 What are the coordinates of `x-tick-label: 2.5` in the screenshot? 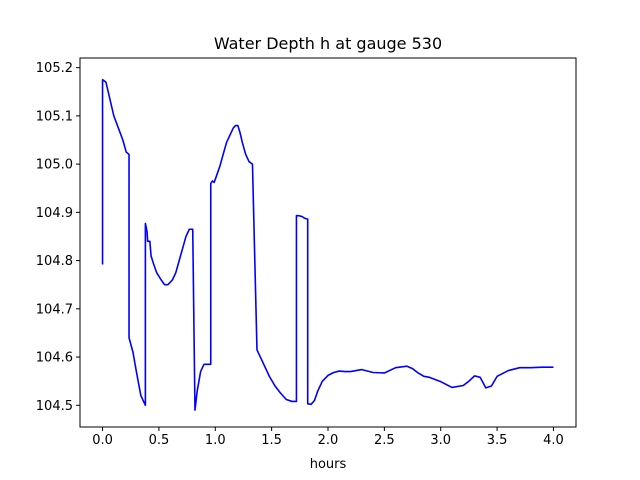 It's located at (384, 440).